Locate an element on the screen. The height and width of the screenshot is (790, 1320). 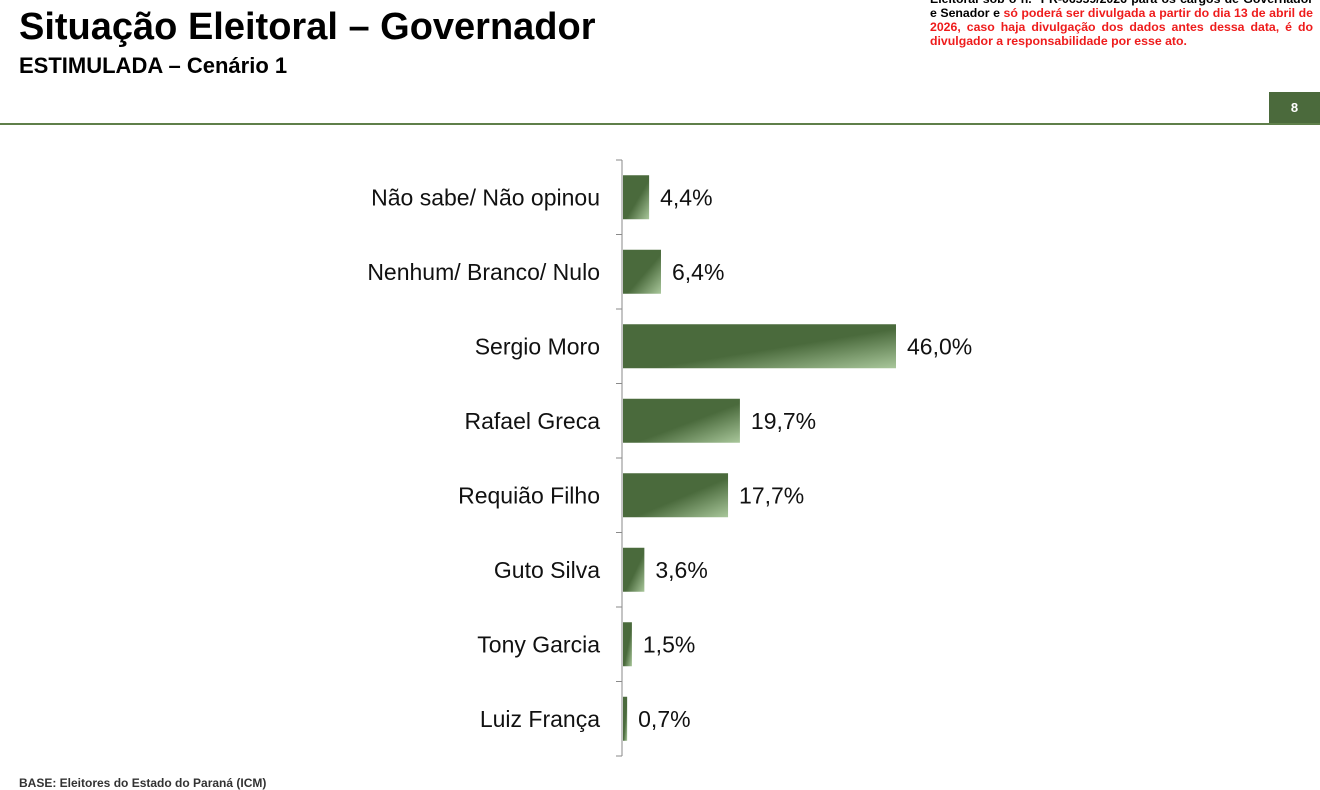
data-label: 0,7% is located at coordinates (664, 719).